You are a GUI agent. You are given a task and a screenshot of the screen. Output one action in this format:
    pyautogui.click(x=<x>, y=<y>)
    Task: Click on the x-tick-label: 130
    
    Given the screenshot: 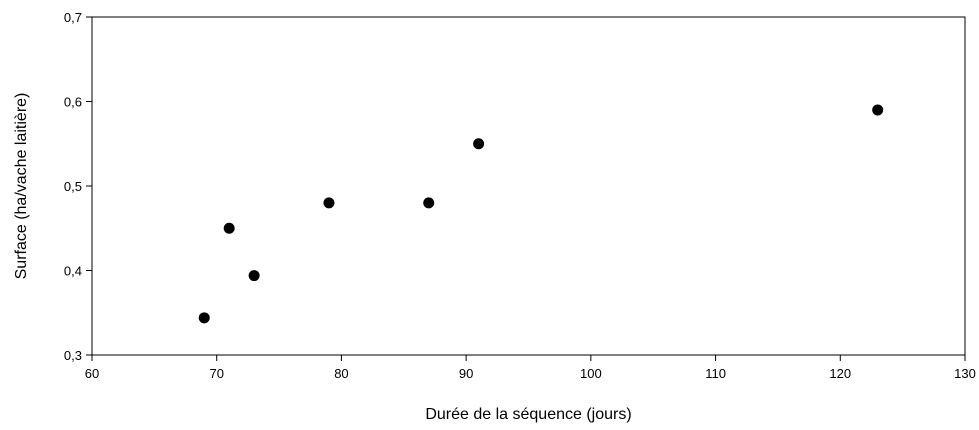 What is the action you would take?
    pyautogui.click(x=965, y=373)
    